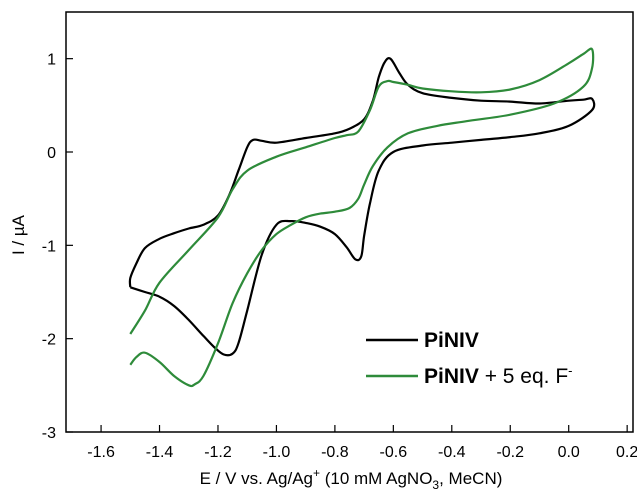 This screenshot has width=637, height=496. I want to click on legend-label-series-2-rest: + 5 eq. F, so click(523, 376).